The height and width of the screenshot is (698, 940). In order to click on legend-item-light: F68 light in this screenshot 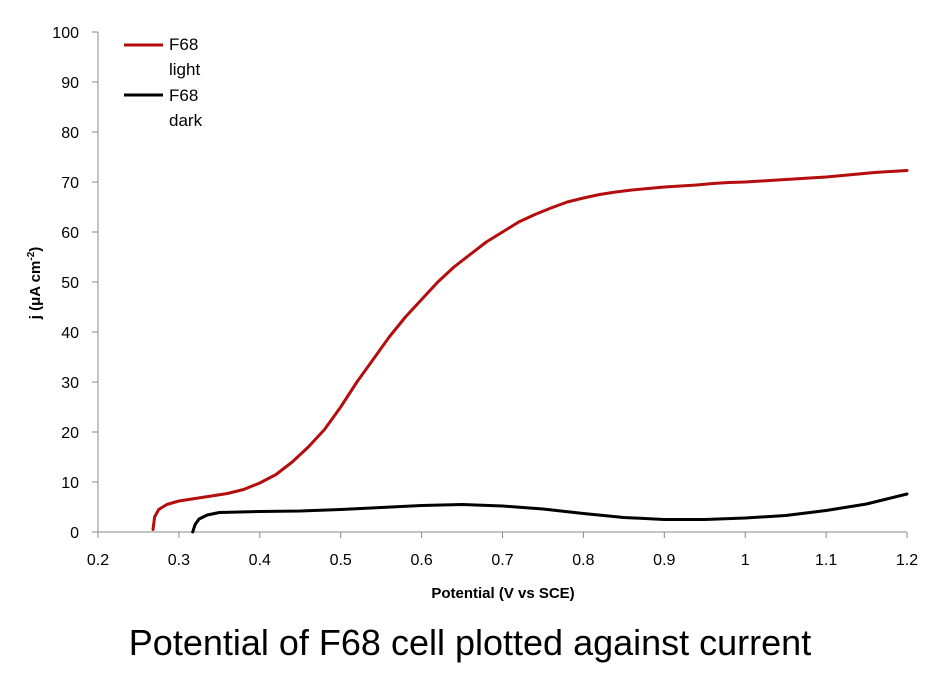, I will do `click(162, 57)`.